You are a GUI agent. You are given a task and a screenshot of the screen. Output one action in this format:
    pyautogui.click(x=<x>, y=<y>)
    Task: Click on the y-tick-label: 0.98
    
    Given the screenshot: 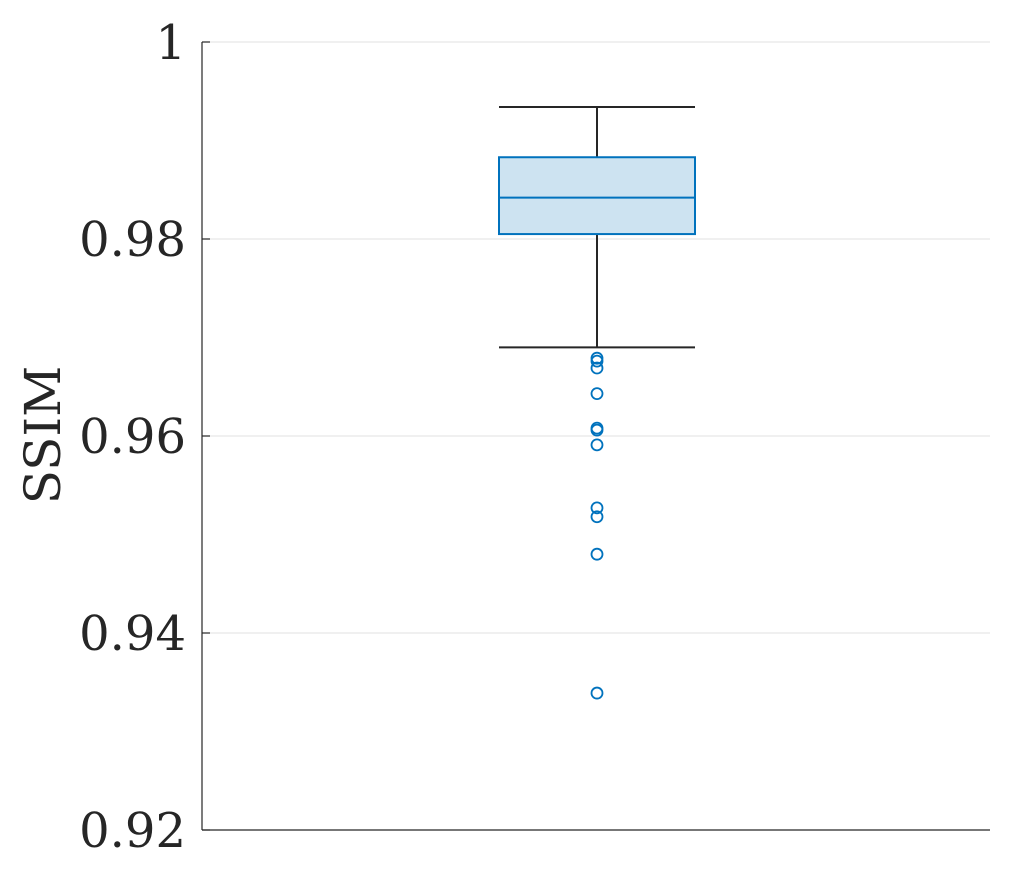 What is the action you would take?
    pyautogui.click(x=132, y=240)
    